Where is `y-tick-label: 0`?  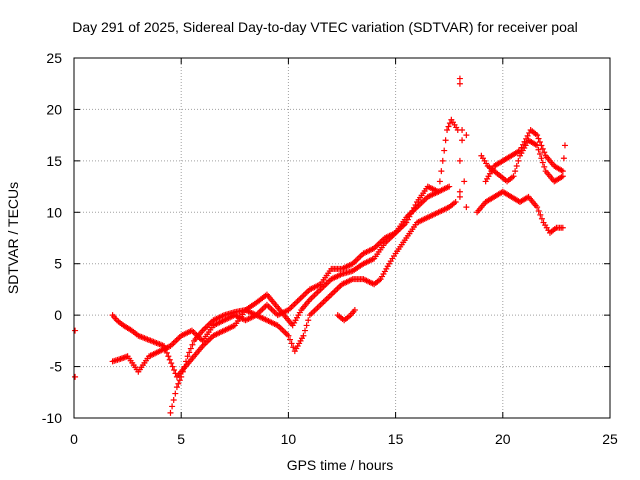
y-tick-label: 0 is located at coordinates (58, 315).